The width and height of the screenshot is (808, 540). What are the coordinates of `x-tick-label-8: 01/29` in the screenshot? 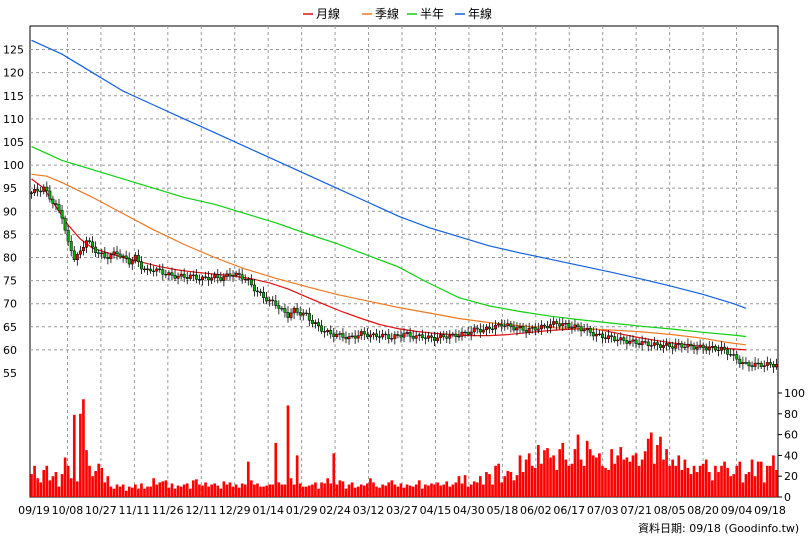 It's located at (302, 510).